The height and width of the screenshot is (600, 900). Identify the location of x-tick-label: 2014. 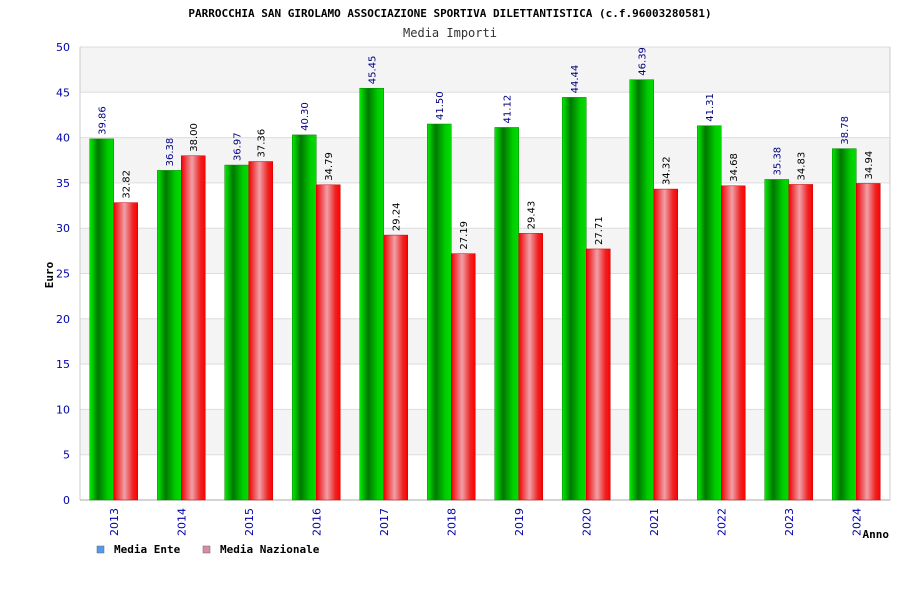
(181, 522).